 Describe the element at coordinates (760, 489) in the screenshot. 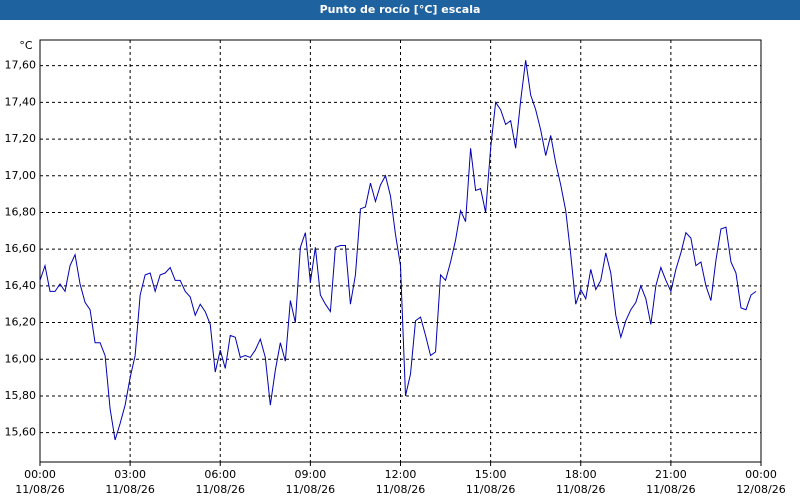

I see `x-tick-date: 12/08/26` at that location.